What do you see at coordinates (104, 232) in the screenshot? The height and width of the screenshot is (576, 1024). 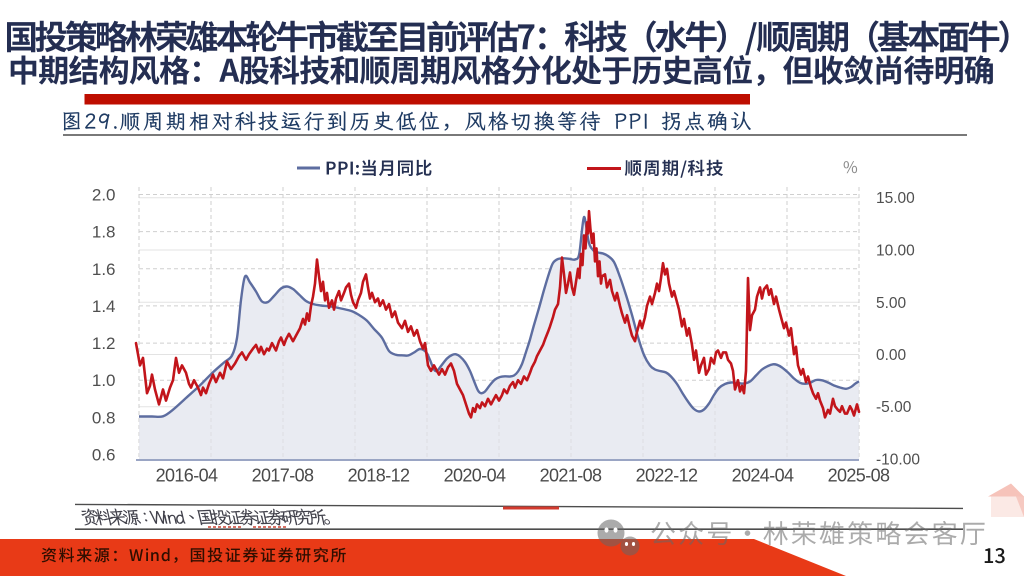 I see `svg-text: 1.8` at bounding box center [104, 232].